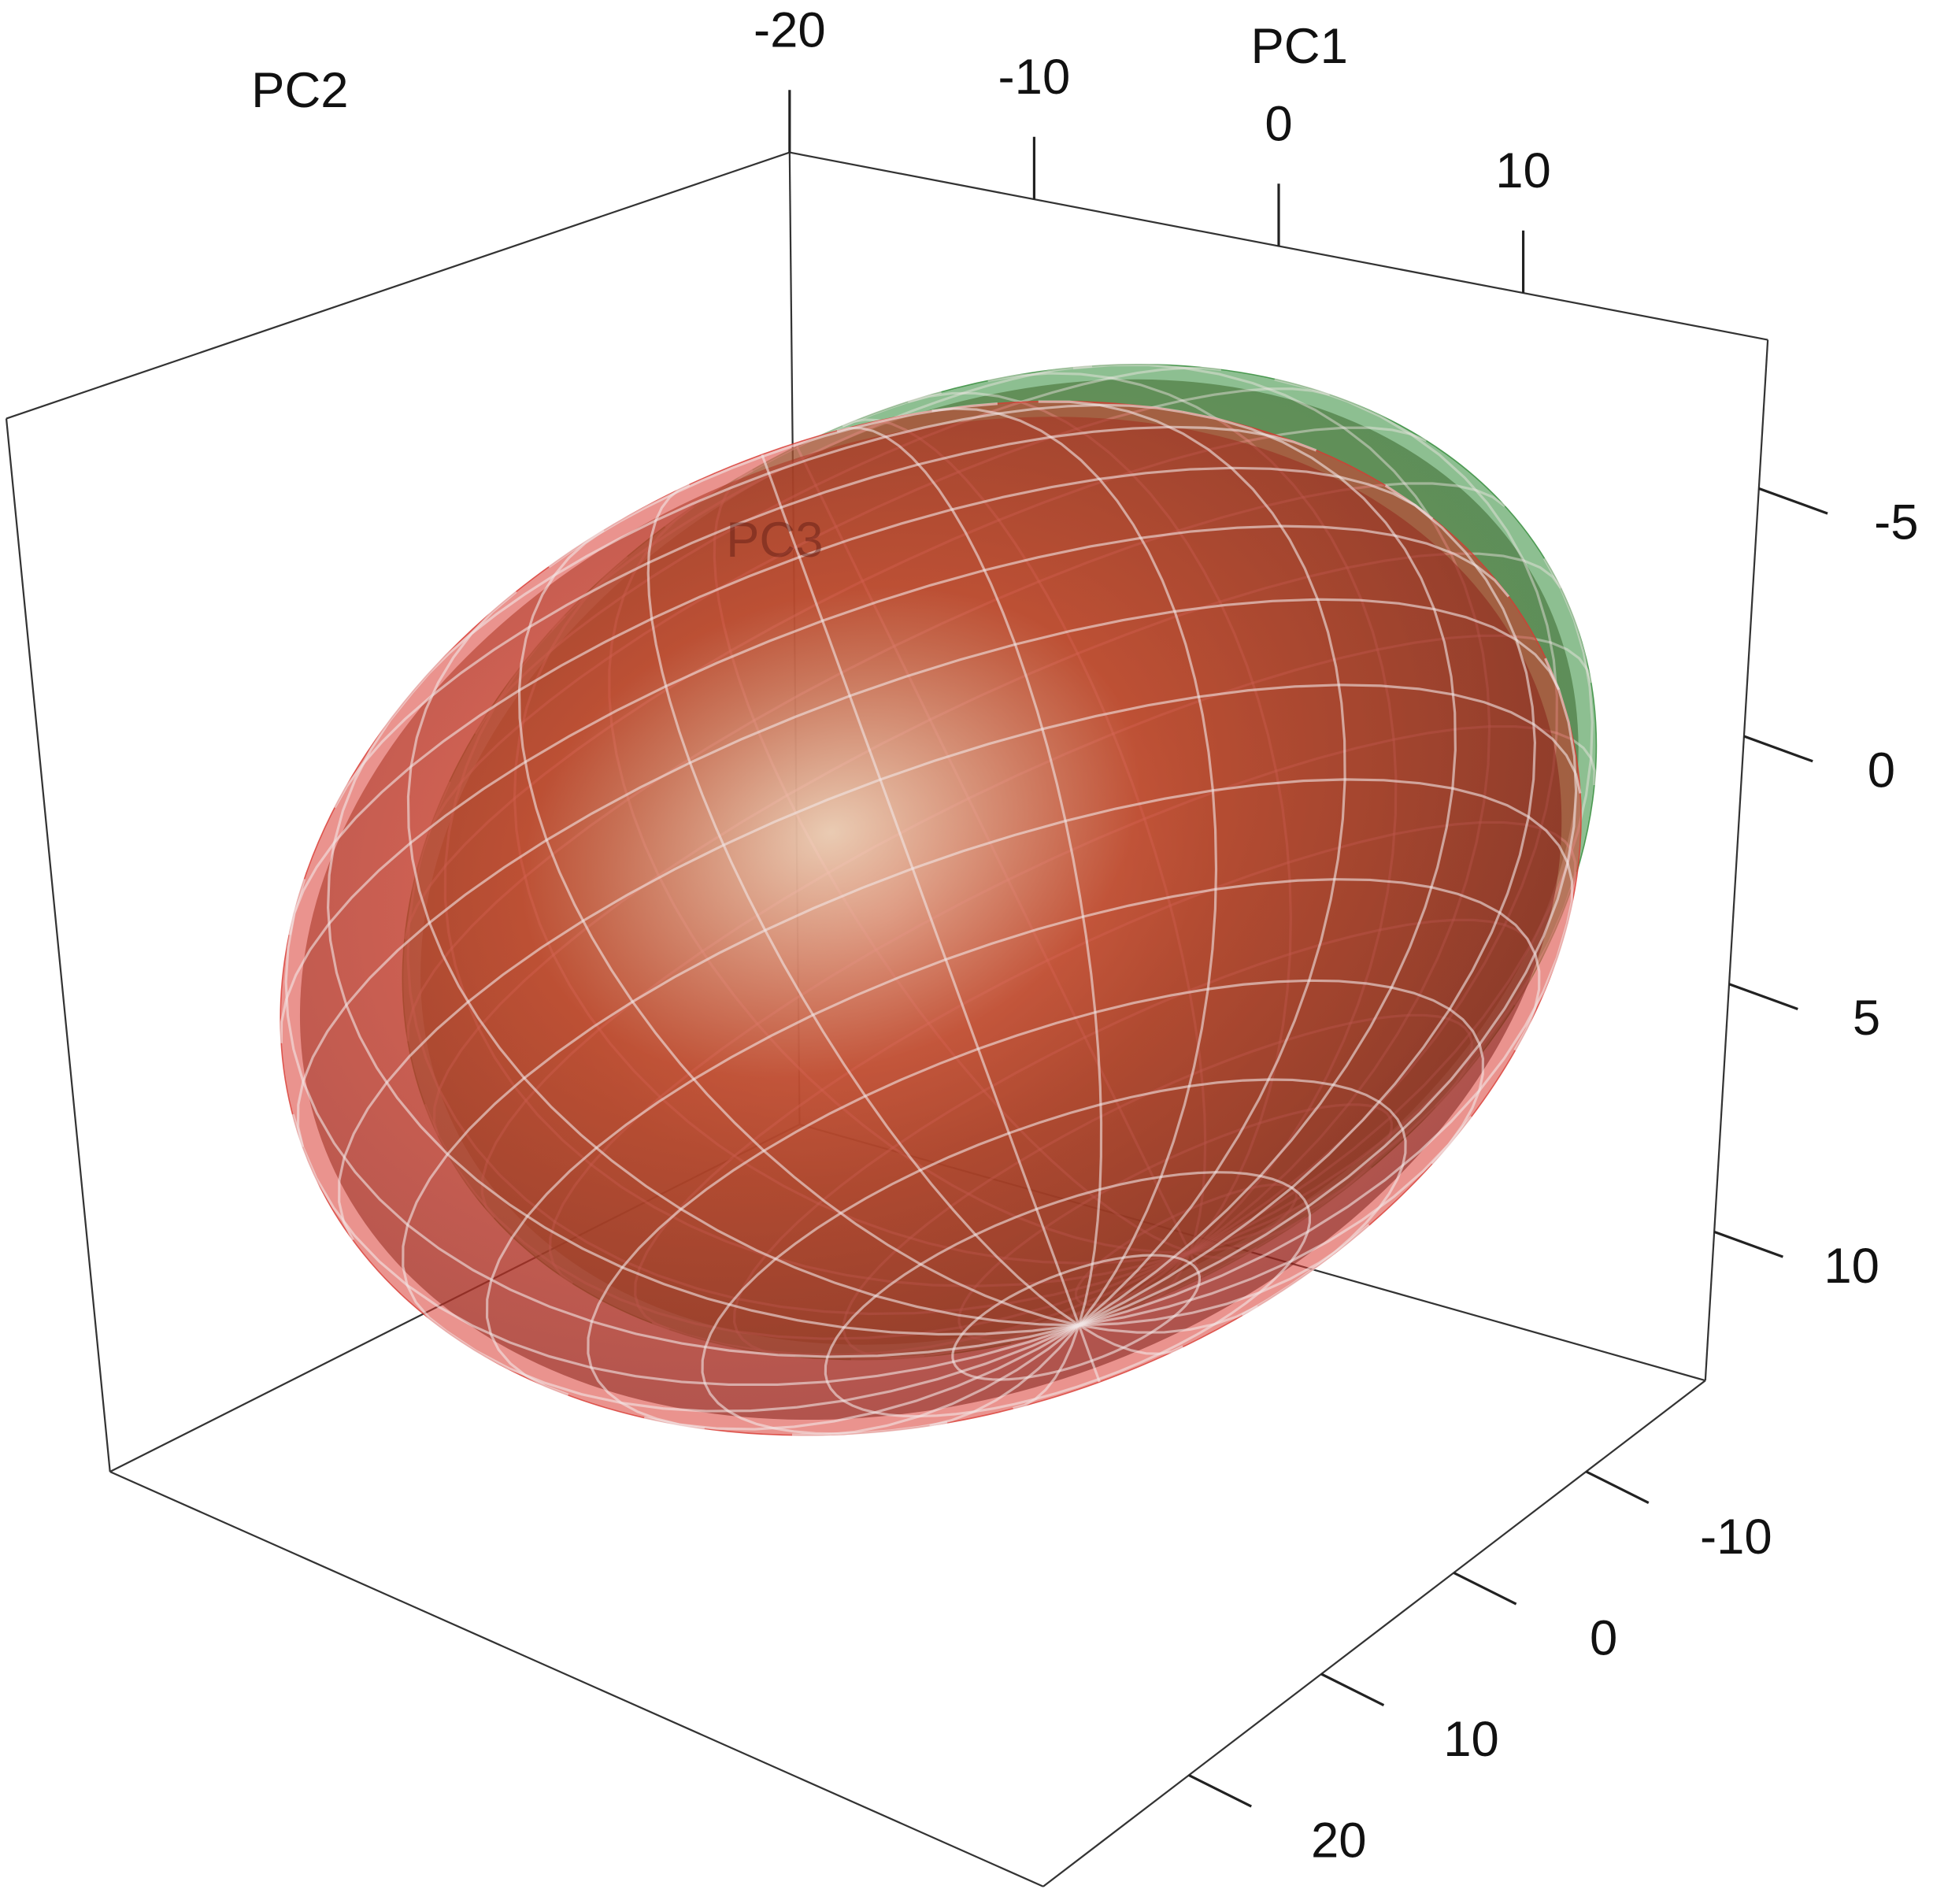 The height and width of the screenshot is (1904, 1959). What do you see at coordinates (1896, 522) in the screenshot?
I see `tick-label: -5` at bounding box center [1896, 522].